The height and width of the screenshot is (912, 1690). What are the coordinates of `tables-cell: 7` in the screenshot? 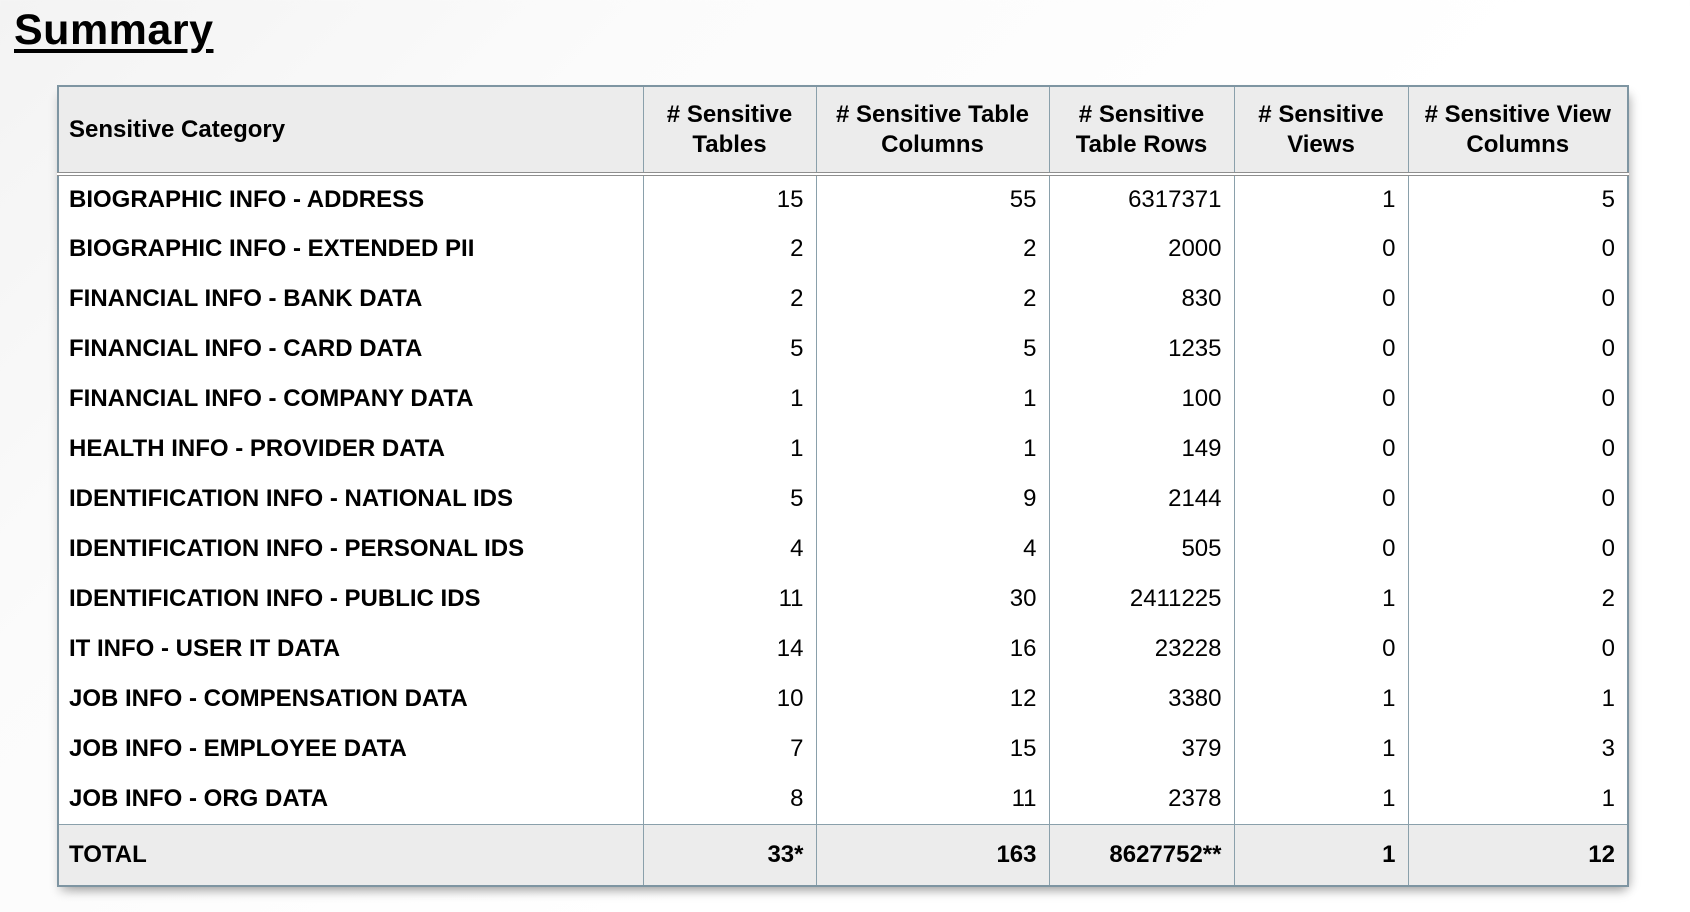 It's located at (729, 749).